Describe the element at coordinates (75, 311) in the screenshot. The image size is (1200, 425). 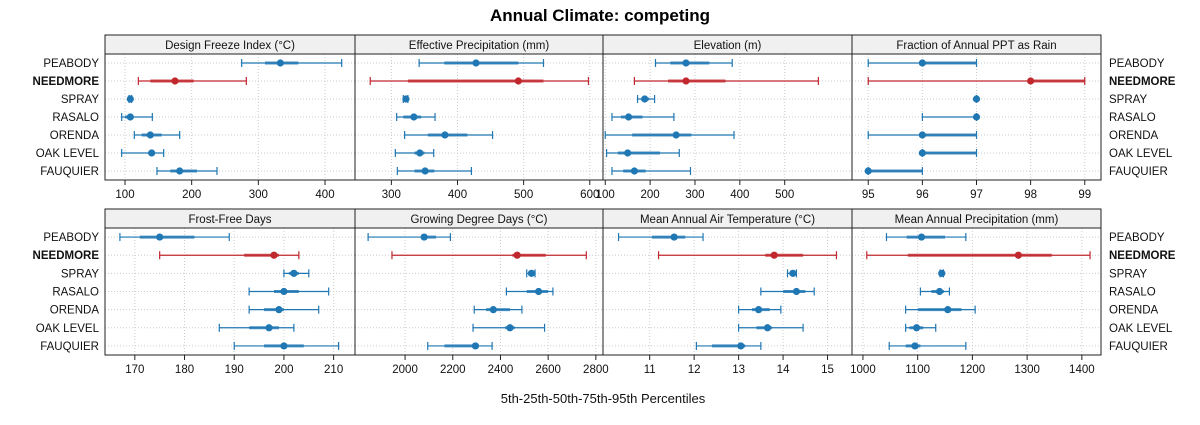
I see `row-label-left: ORENDA` at that location.